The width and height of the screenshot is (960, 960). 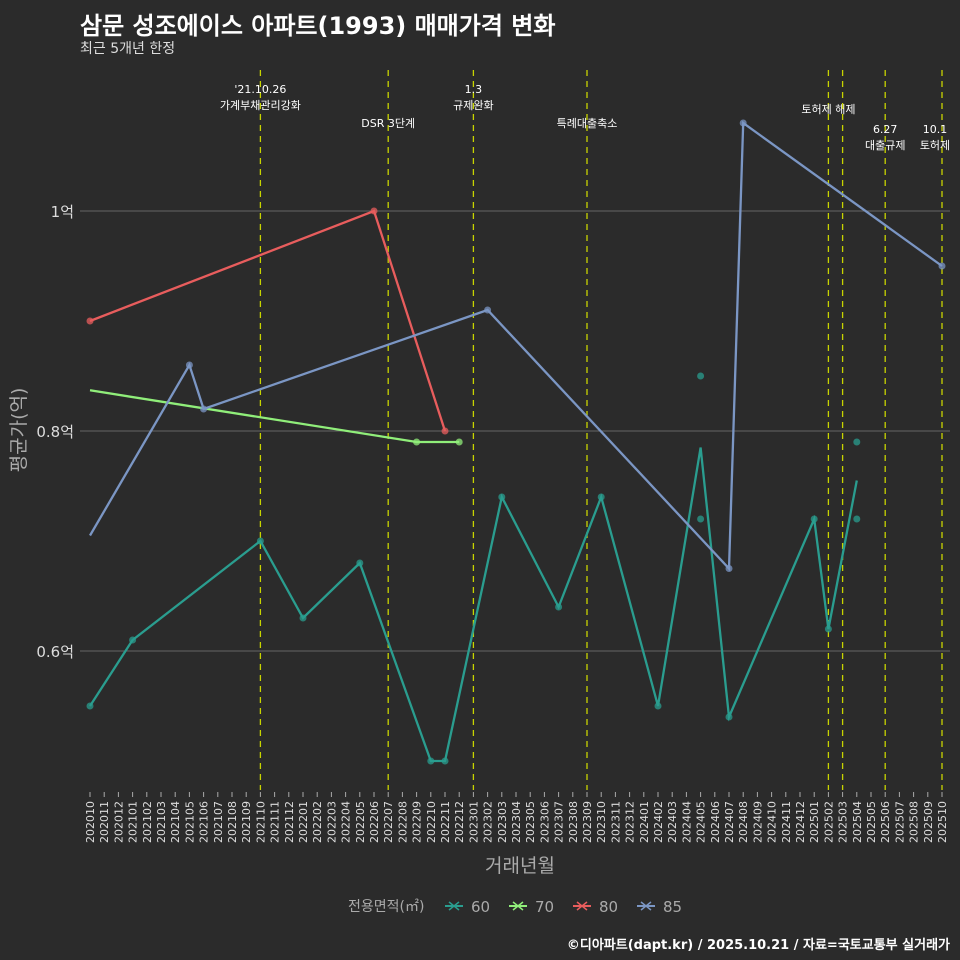 I want to click on x-tick-label: 202311, so click(x=615, y=822).